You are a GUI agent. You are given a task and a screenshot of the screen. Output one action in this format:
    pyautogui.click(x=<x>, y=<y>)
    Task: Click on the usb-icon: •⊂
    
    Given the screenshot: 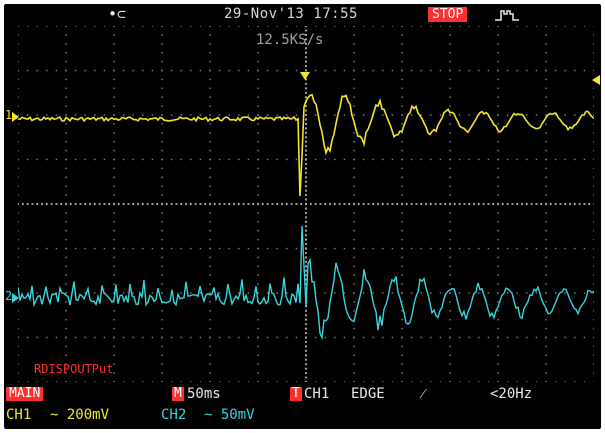 What is the action you would take?
    pyautogui.click(x=117, y=14)
    